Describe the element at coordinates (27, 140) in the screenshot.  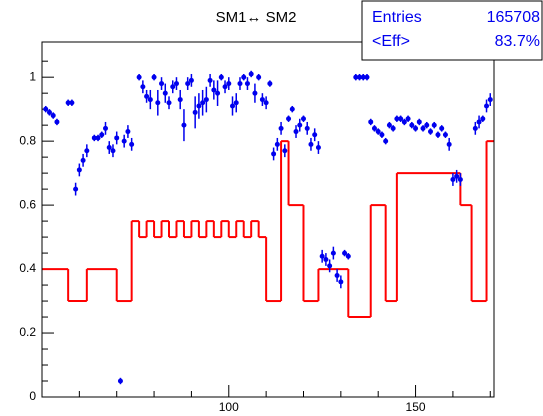
I see `y-tick-label: 0.8` at that location.